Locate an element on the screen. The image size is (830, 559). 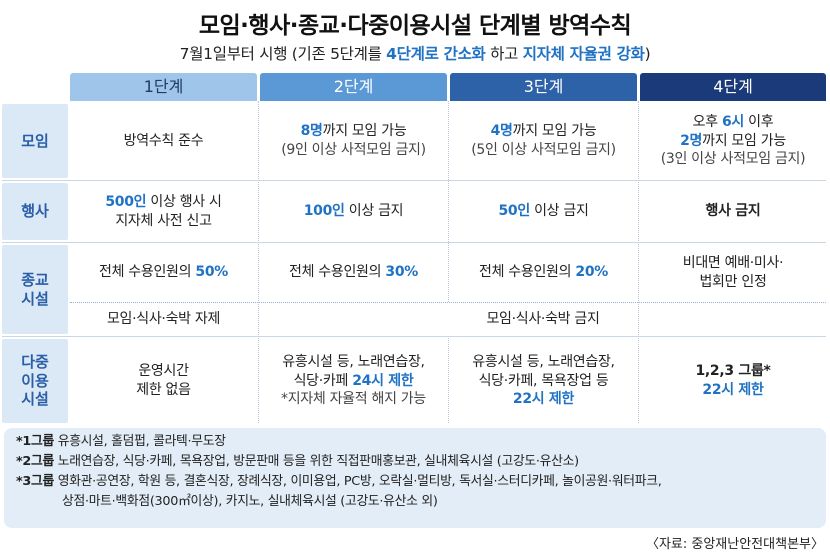
subtitle-highlight-simplify: 4단계로 간소화 is located at coordinates (436, 54).